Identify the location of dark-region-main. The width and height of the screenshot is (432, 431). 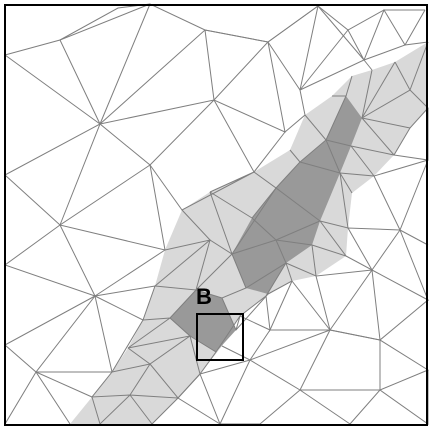
(297, 195).